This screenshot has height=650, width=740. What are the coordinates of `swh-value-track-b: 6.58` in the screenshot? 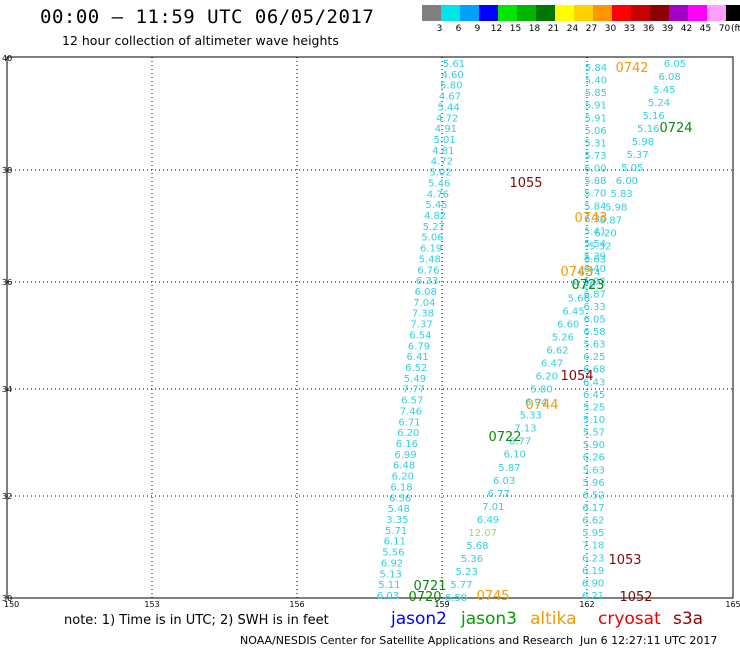 It's located at (594, 332).